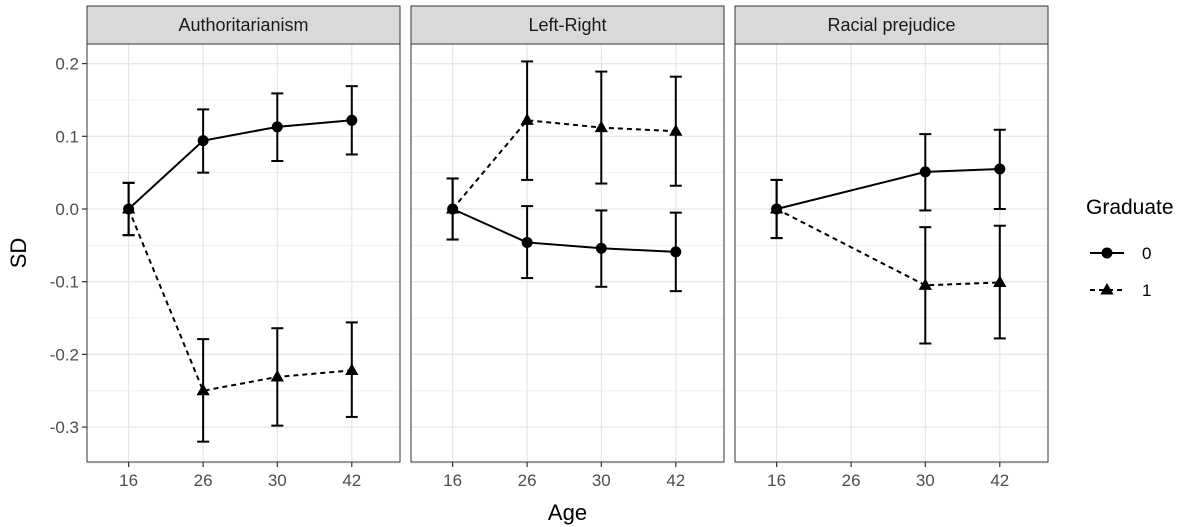 The width and height of the screenshot is (1200, 527). What do you see at coordinates (67, 136) in the screenshot?
I see `y-tick-label: 0.1` at bounding box center [67, 136].